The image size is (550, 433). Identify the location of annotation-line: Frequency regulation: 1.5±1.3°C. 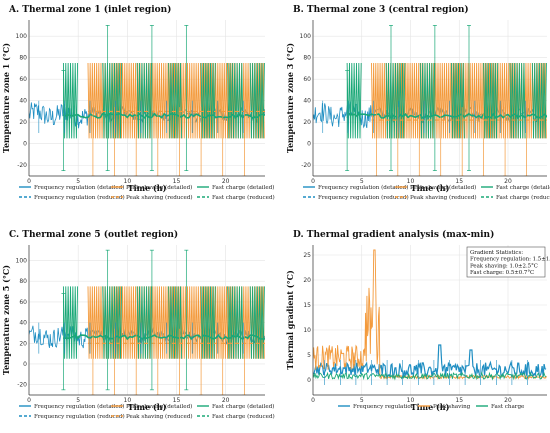
(510, 260).